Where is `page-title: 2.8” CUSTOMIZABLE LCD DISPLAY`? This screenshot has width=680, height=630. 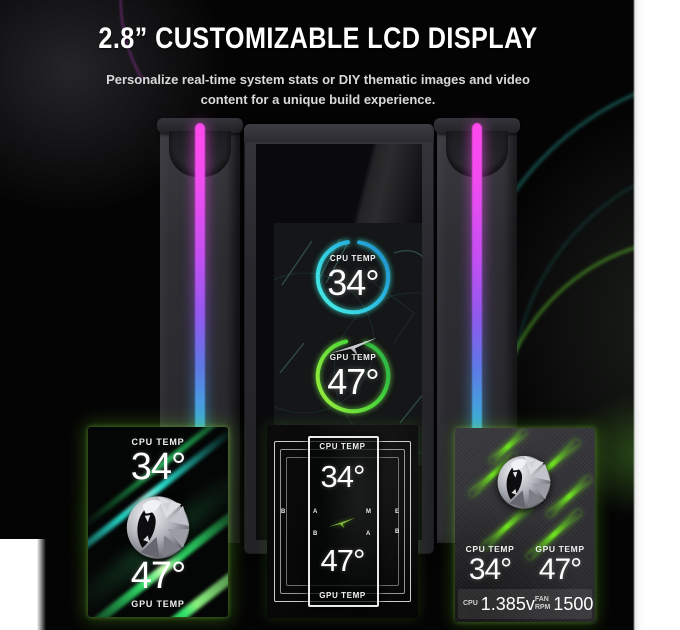 page-title: 2.8” CUSTOMIZABLE LCD DISPLAY is located at coordinates (318, 38).